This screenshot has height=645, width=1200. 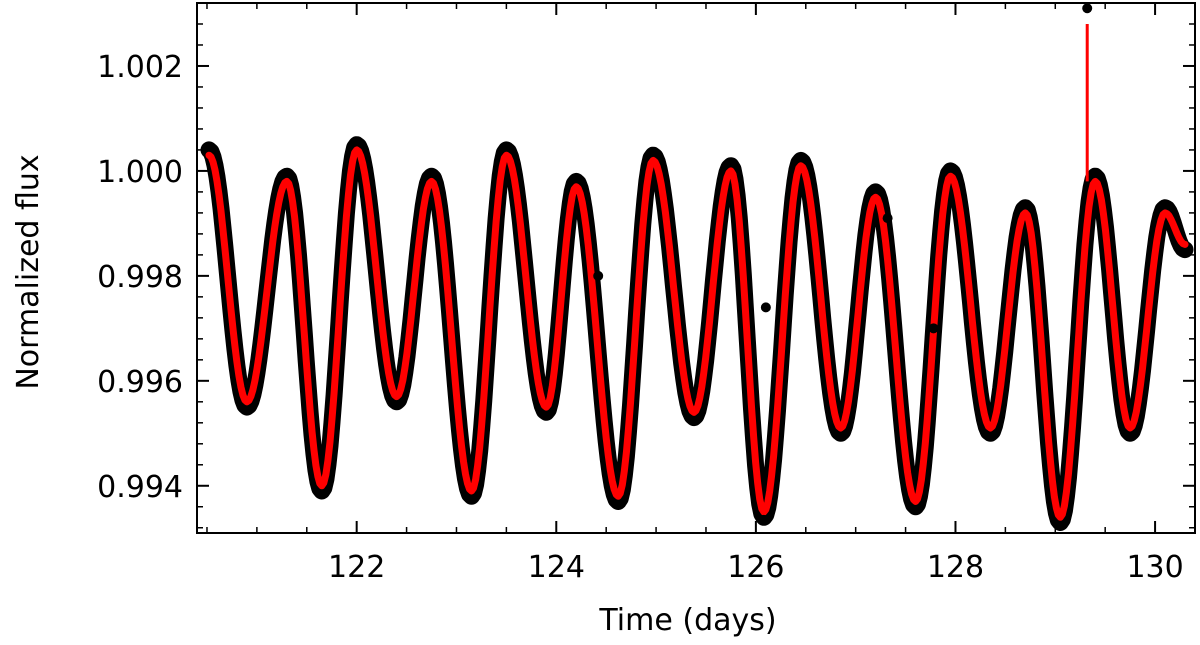 What do you see at coordinates (687, 620) in the screenshot?
I see `x-axis-label: Time (days)` at bounding box center [687, 620].